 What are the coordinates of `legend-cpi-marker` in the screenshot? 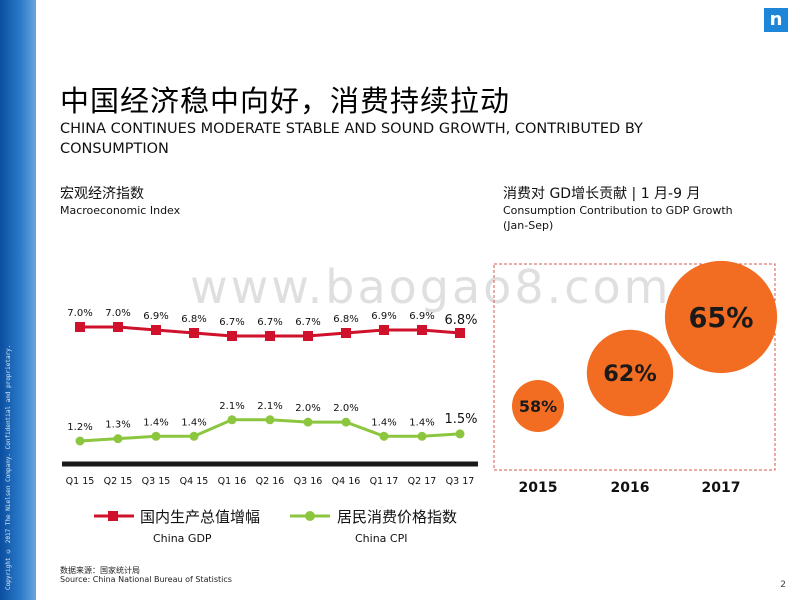 It's located at (310, 516).